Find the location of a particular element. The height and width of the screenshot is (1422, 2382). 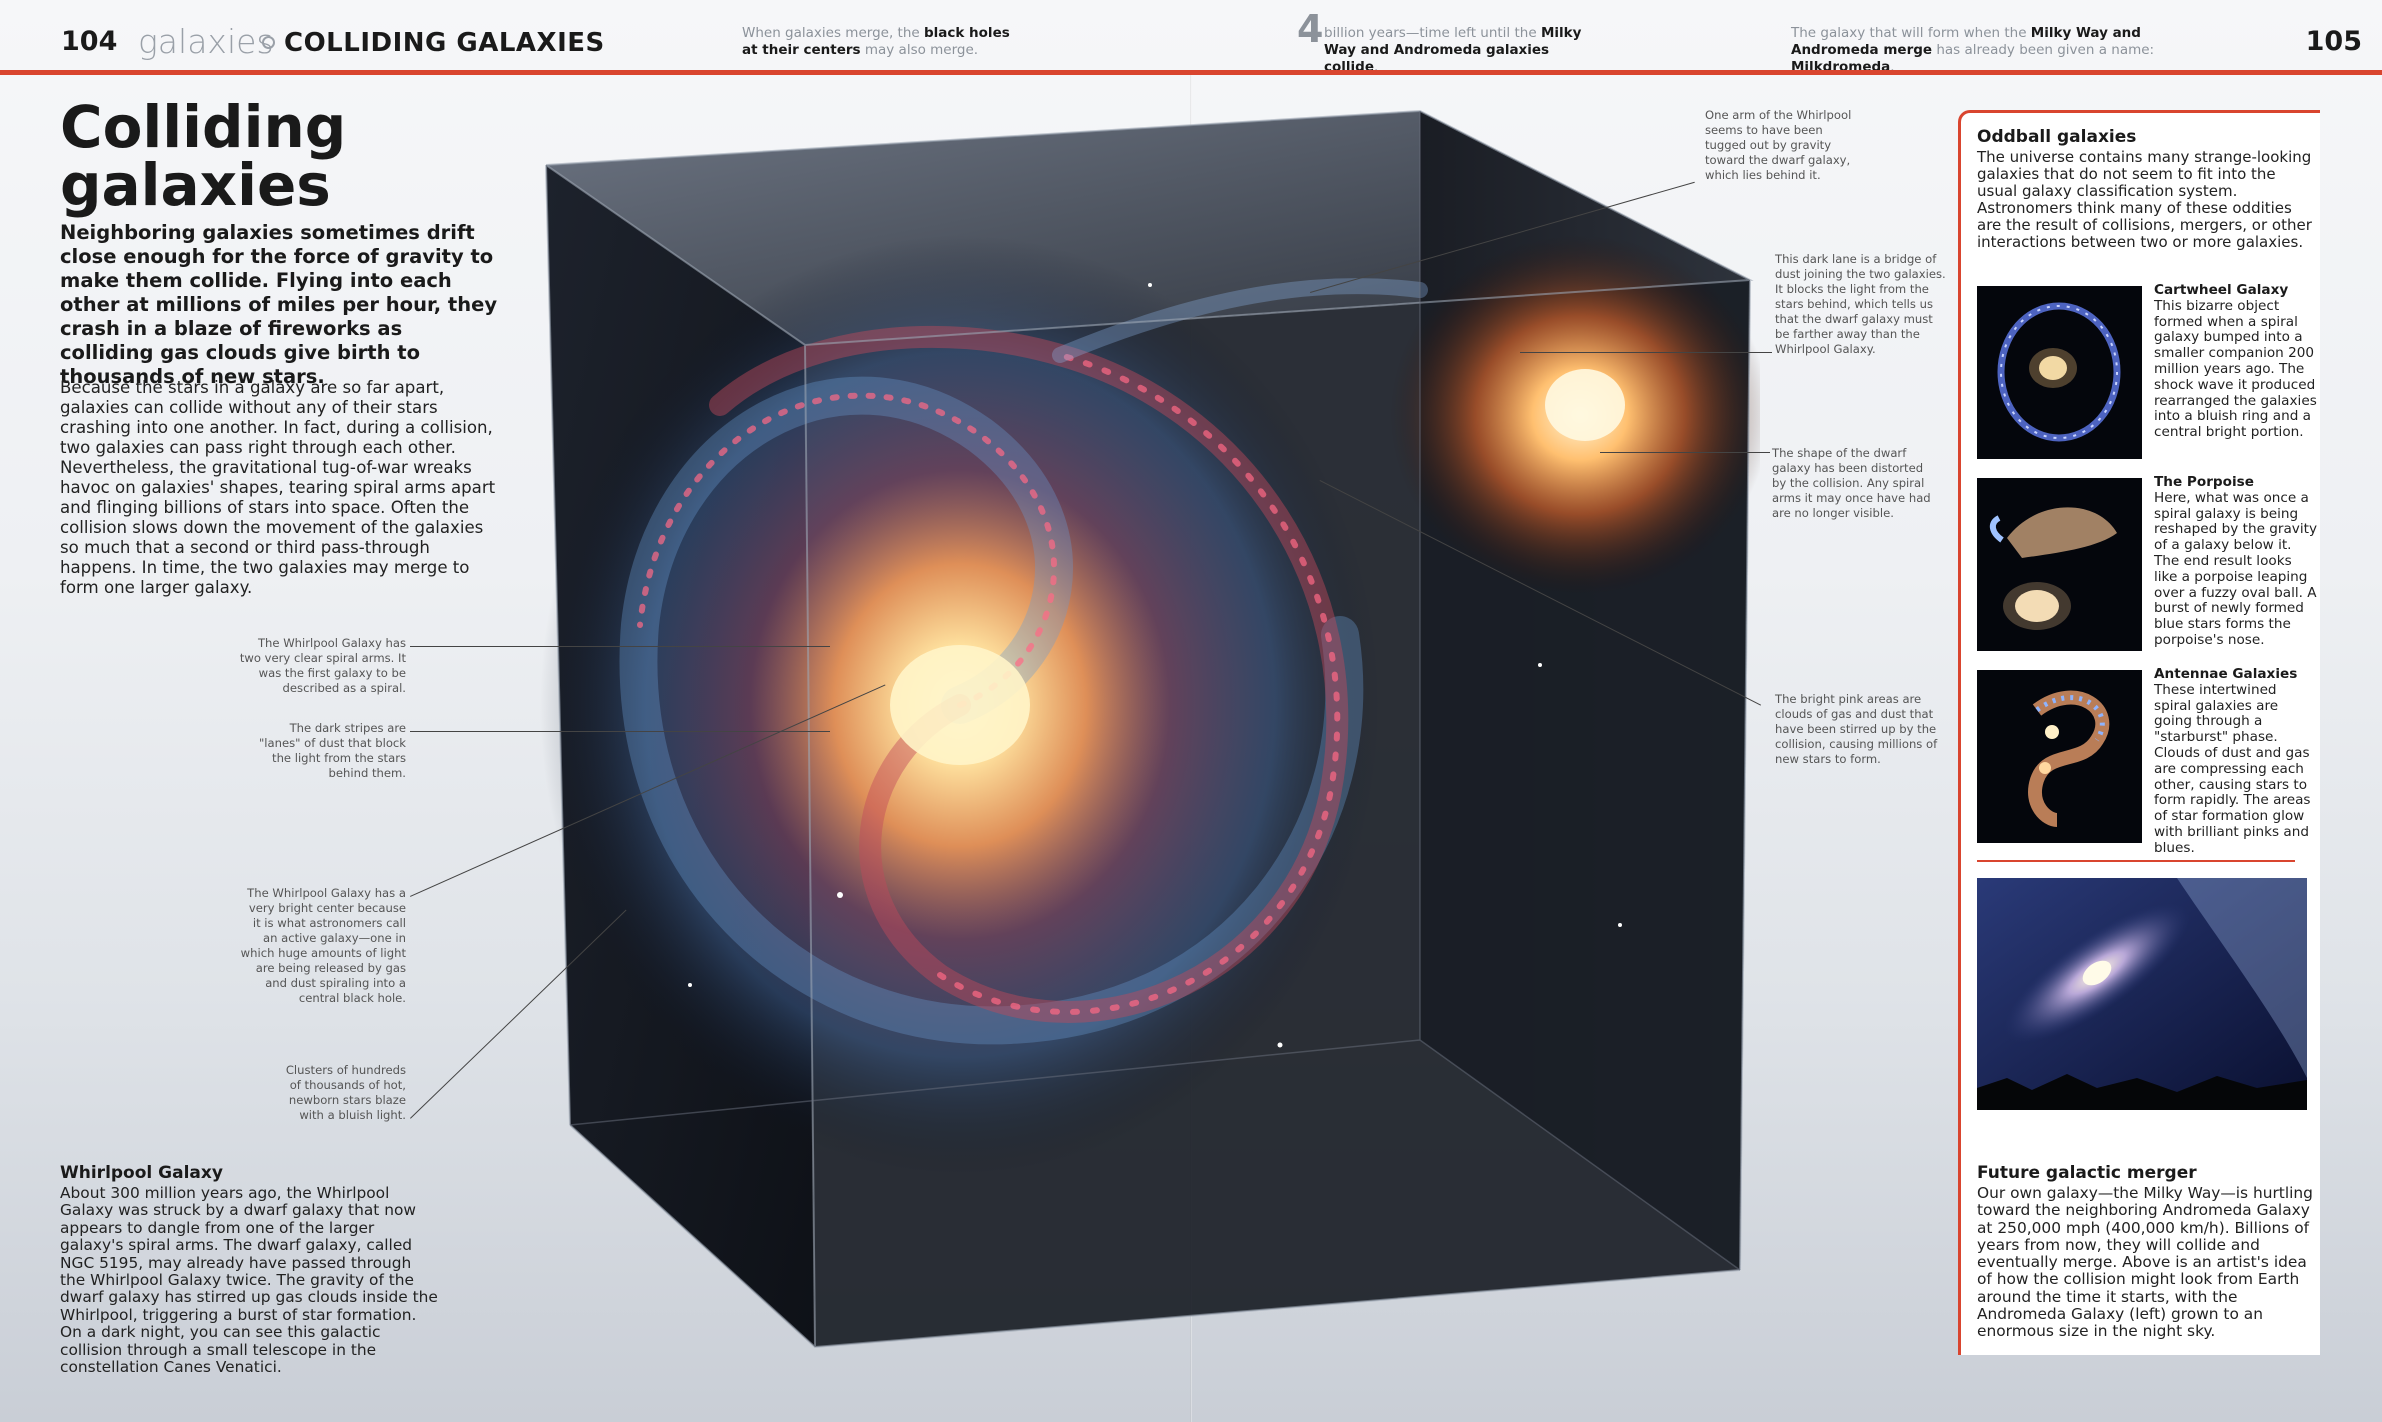

cartwheel-svg is located at coordinates (2059, 372).